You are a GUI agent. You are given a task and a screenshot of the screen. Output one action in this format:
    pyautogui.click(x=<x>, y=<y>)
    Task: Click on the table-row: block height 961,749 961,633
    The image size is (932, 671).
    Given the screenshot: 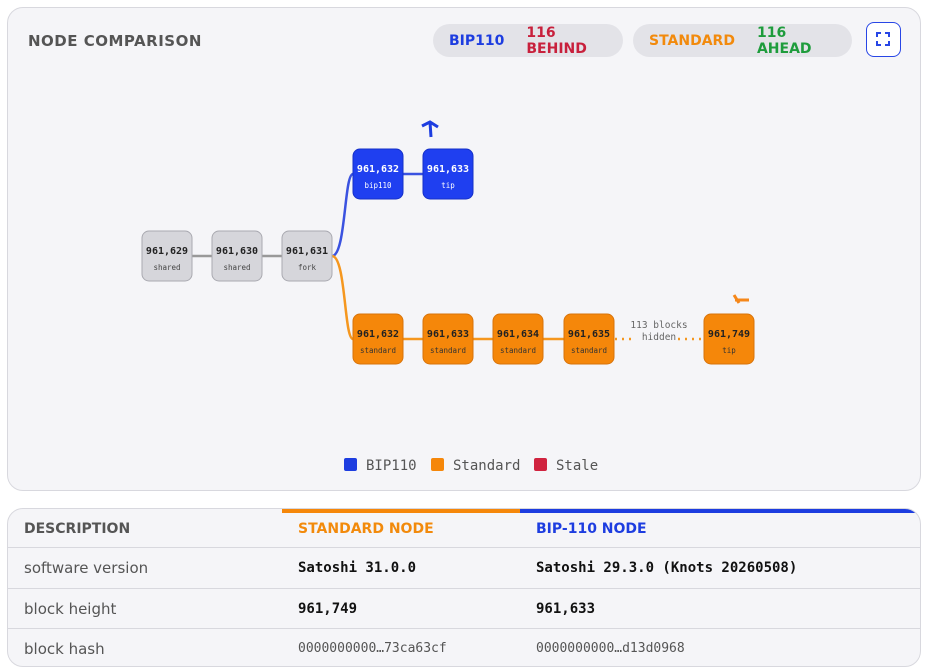 What is the action you would take?
    pyautogui.click(x=464, y=608)
    